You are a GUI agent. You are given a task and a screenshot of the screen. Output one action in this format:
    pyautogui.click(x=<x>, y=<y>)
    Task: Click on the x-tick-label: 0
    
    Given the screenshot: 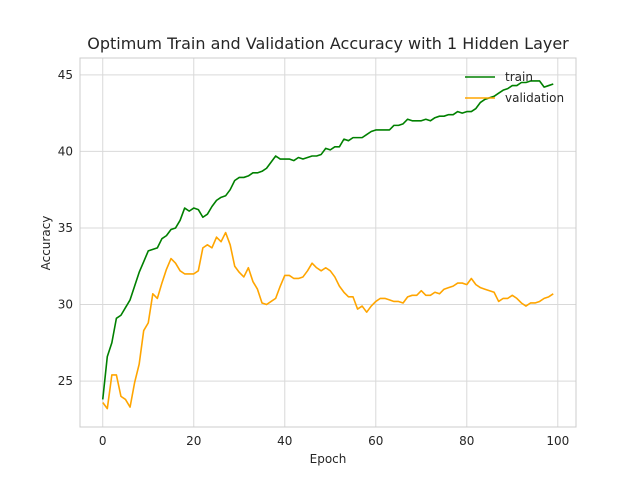 What is the action you would take?
    pyautogui.click(x=103, y=441)
    